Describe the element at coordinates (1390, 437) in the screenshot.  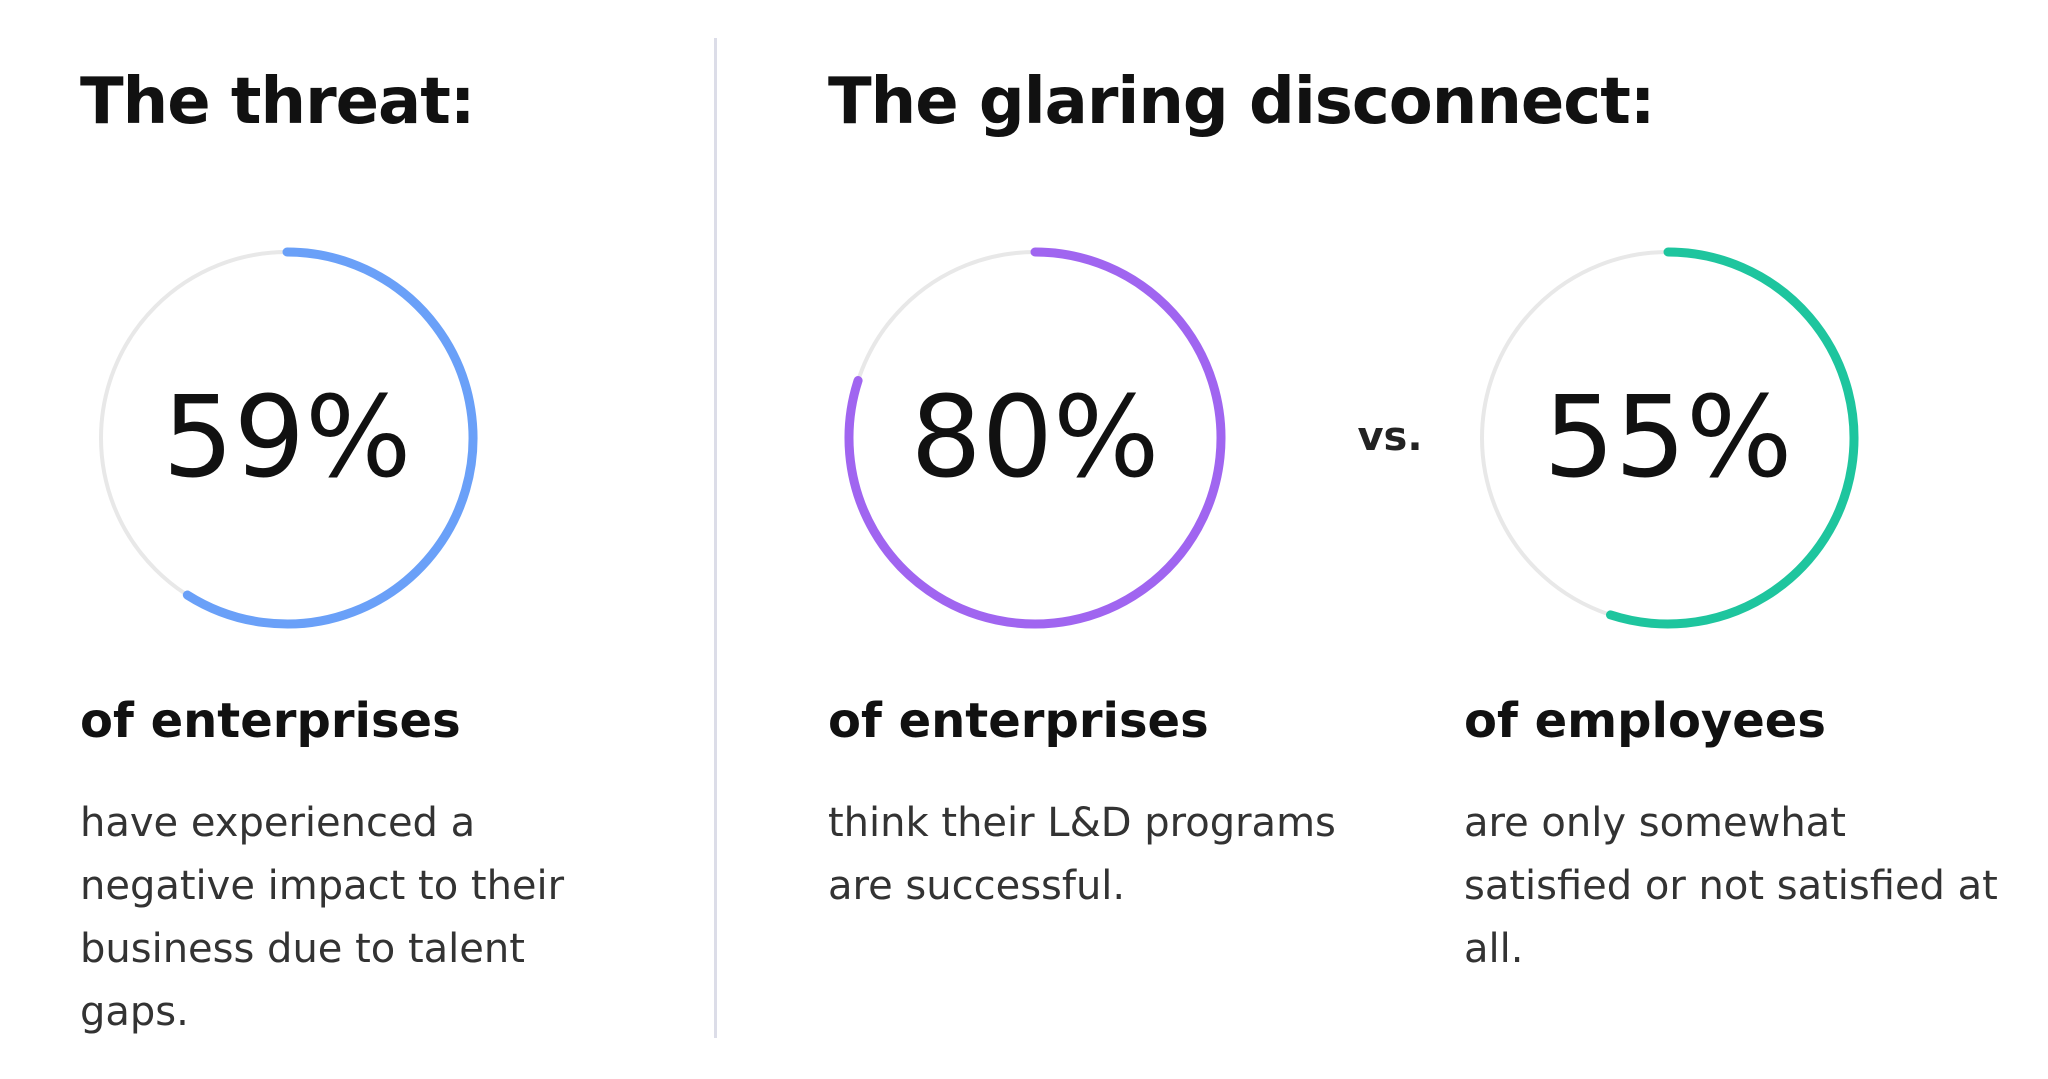
I see `vs-label: vs.` at that location.